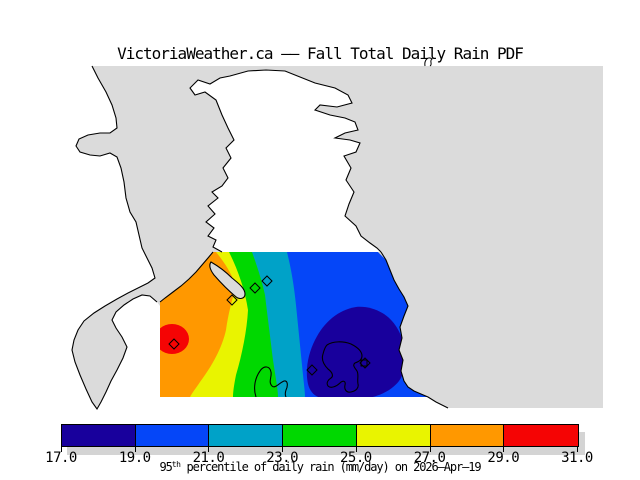  What do you see at coordinates (134, 458) in the screenshot?
I see `colorbar-tick-label: 19.0` at bounding box center [134, 458].